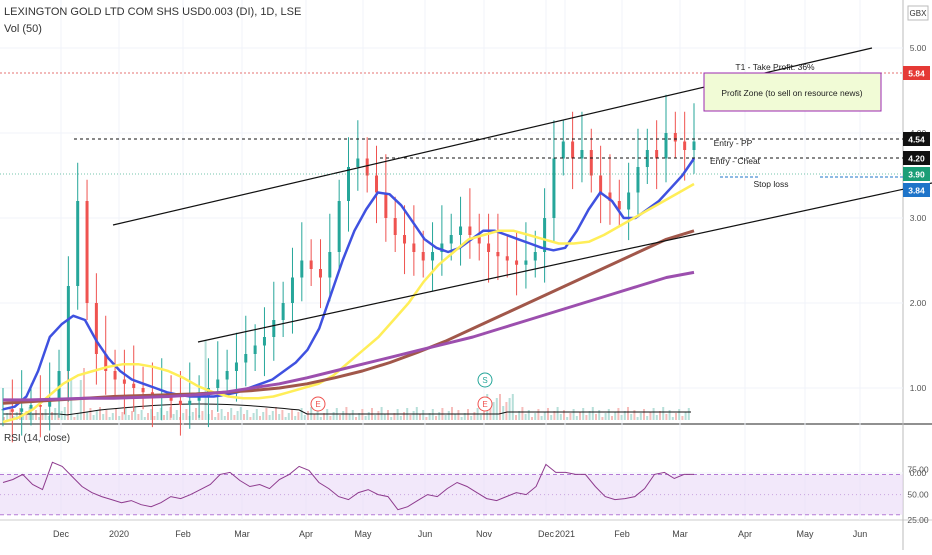 The height and width of the screenshot is (555, 932). What do you see at coordinates (919, 13) in the screenshot?
I see `currency-label: GBX` at bounding box center [919, 13].